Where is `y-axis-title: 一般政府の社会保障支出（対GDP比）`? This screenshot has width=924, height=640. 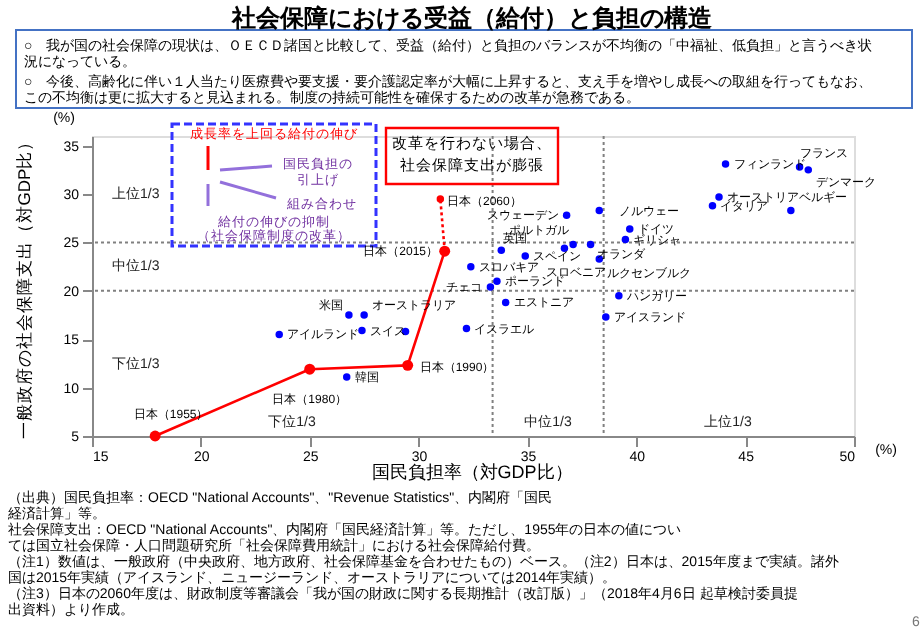
y-axis-title: 一般政府の社会保障支出（対GDP比） is located at coordinates (24, 286).